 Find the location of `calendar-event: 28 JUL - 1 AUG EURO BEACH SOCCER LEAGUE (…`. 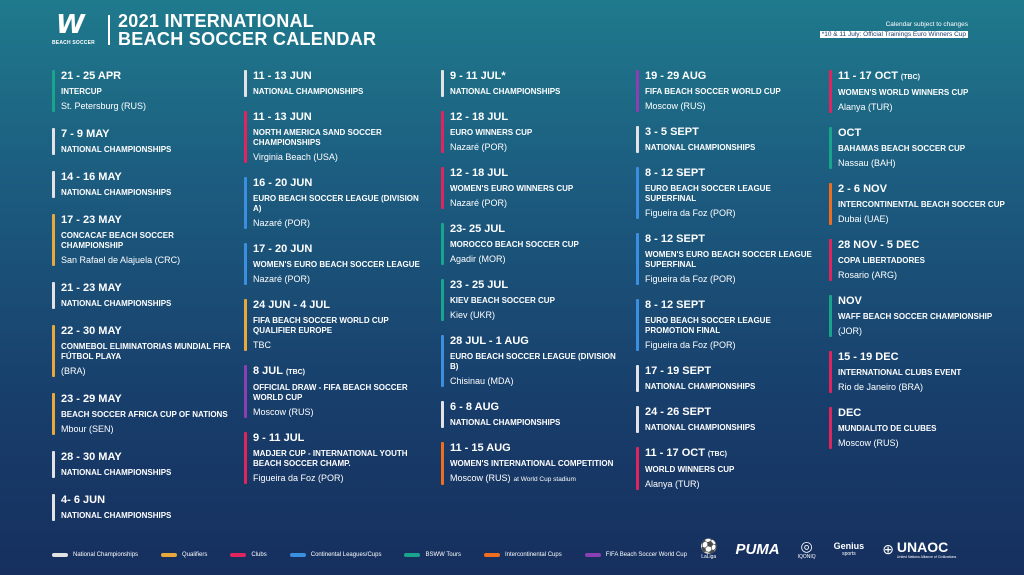

calendar-event: 28 JUL - 1 AUG EURO BEACH SOCCER LEAGUE (… is located at coordinates (531, 361).